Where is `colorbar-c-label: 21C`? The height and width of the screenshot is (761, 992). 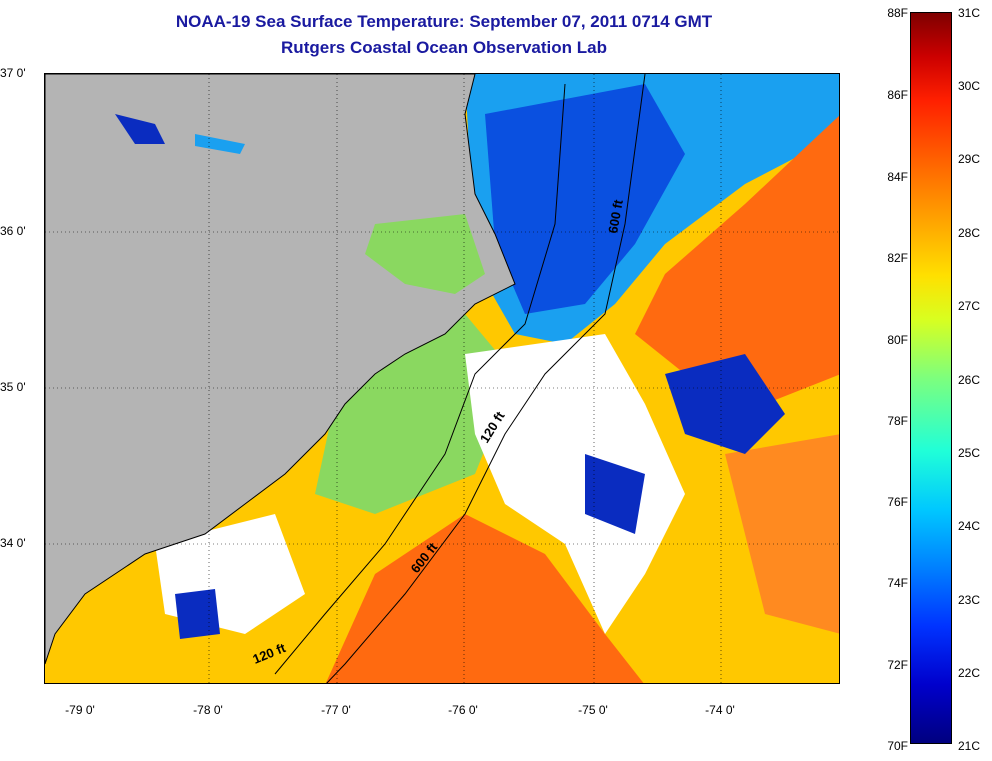 colorbar-c-label: 21C is located at coordinates (969, 746).